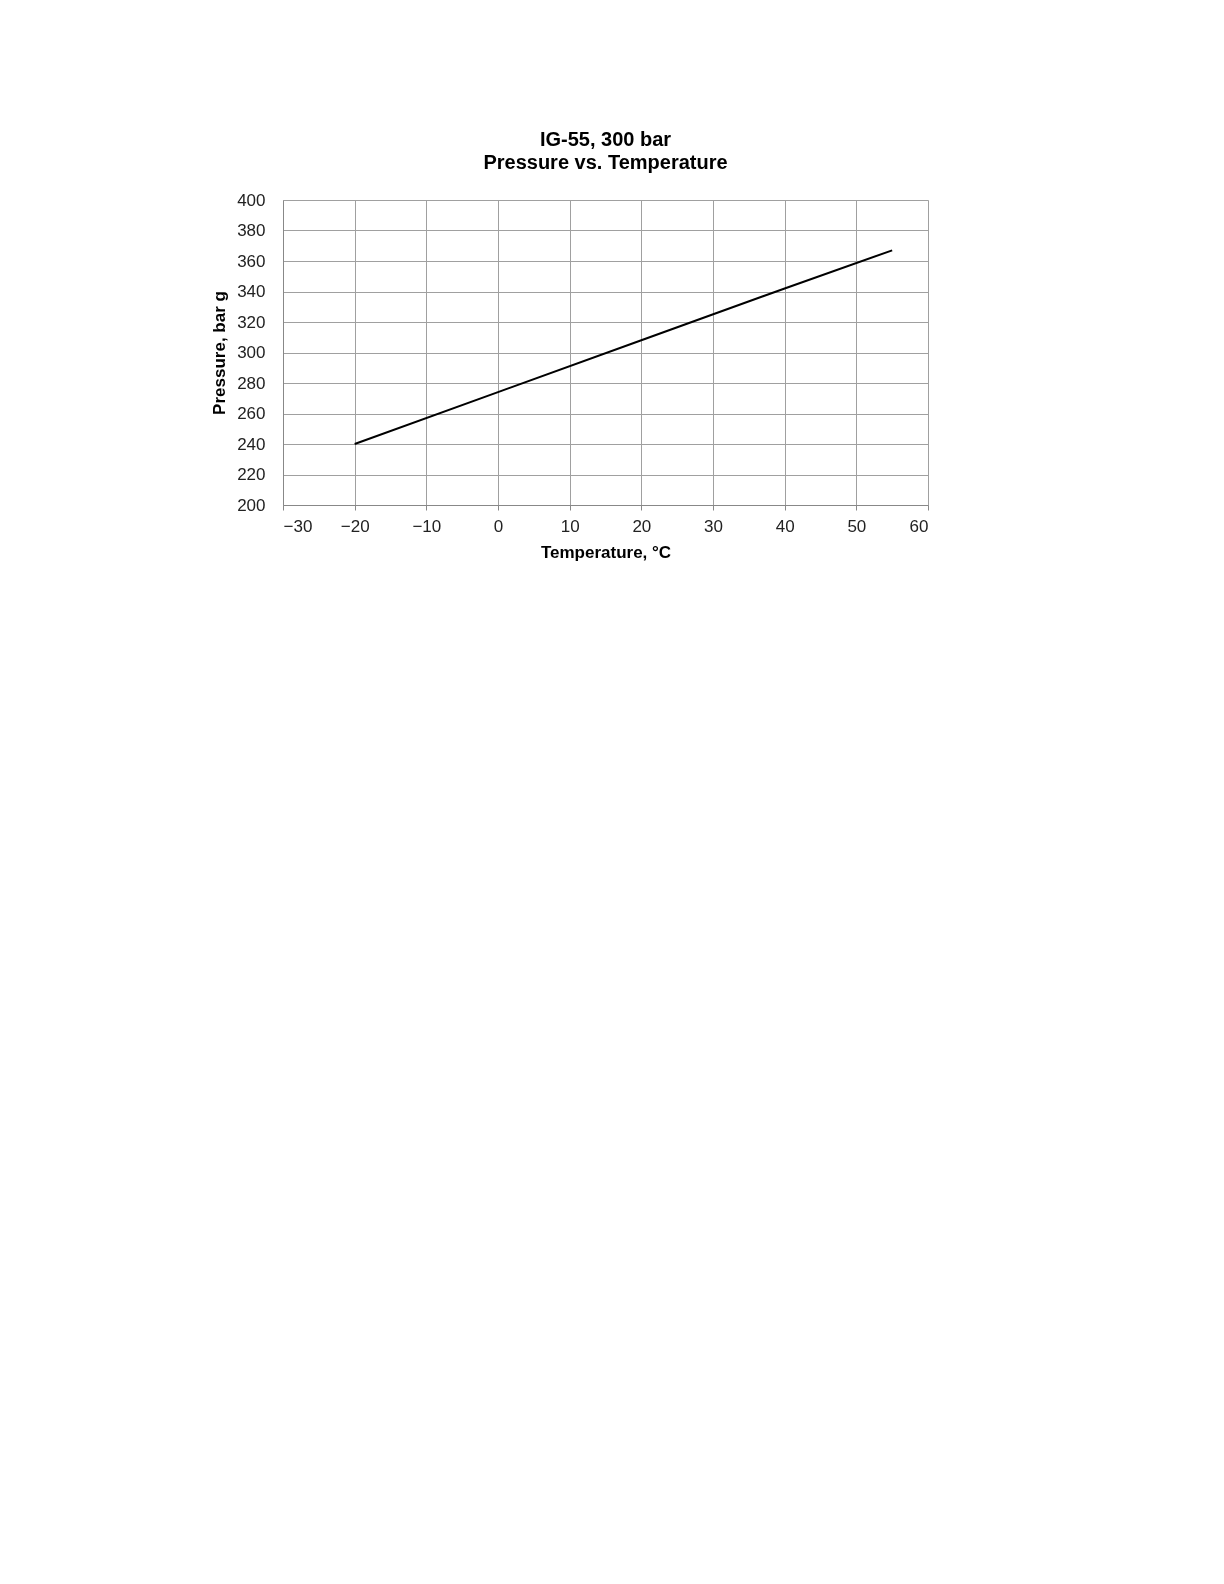 The image size is (1224, 1584). What do you see at coordinates (251, 444) in the screenshot?
I see `y-tick-label: 240` at bounding box center [251, 444].